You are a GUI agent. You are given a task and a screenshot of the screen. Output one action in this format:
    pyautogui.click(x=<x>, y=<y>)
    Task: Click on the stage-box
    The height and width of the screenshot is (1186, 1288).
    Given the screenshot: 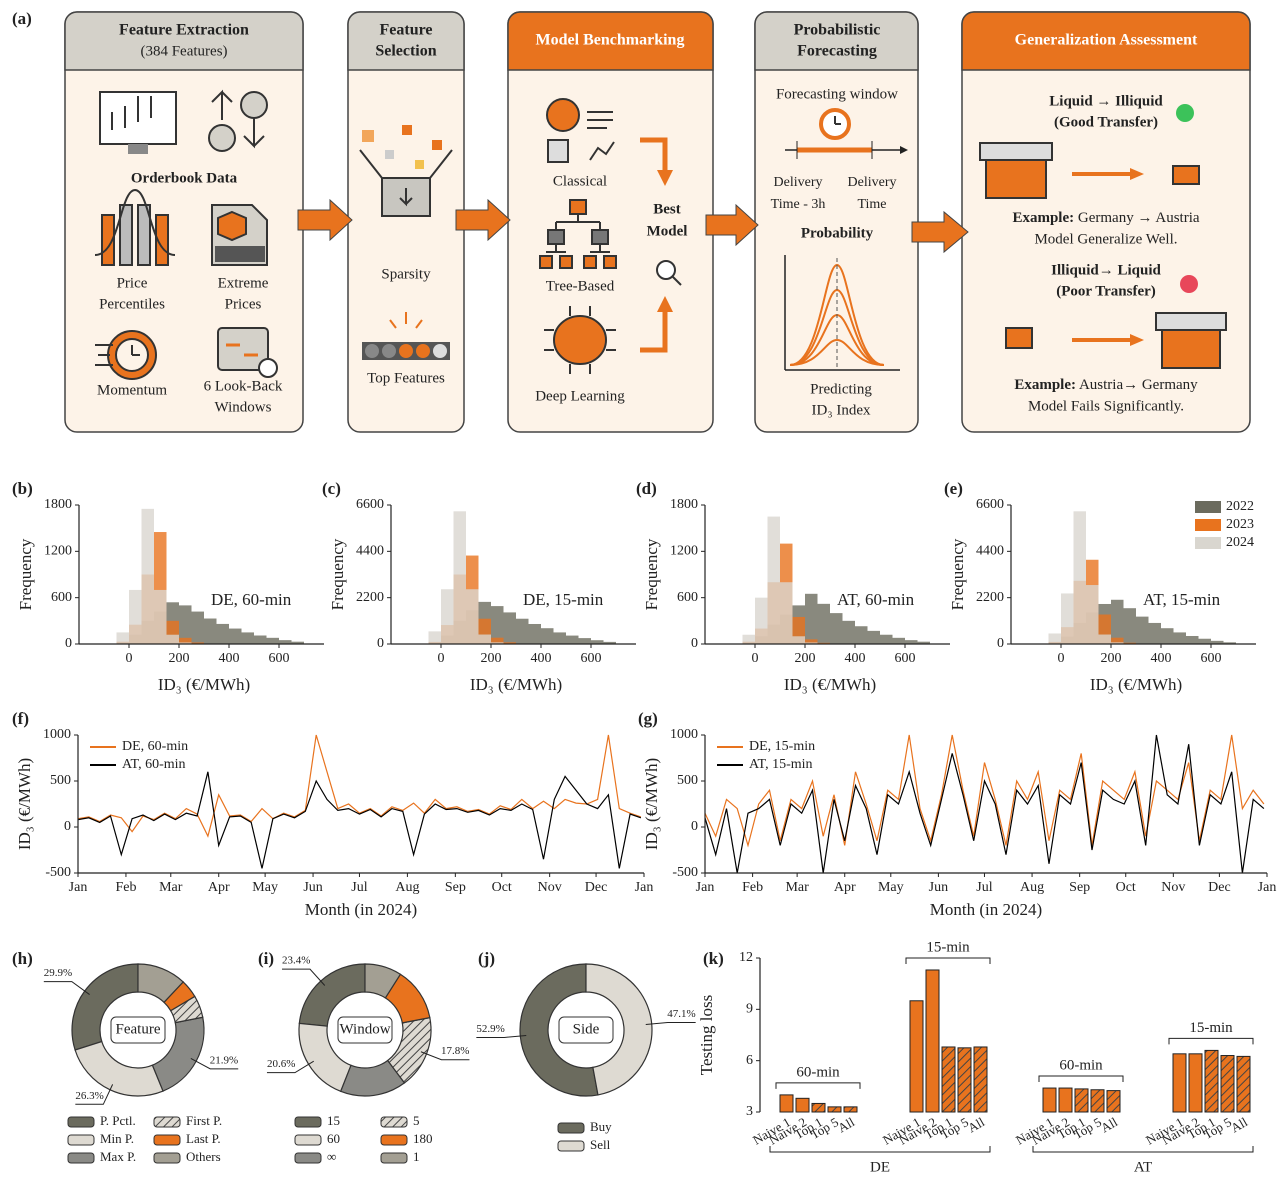 What is the action you would take?
    pyautogui.click(x=406, y=222)
    